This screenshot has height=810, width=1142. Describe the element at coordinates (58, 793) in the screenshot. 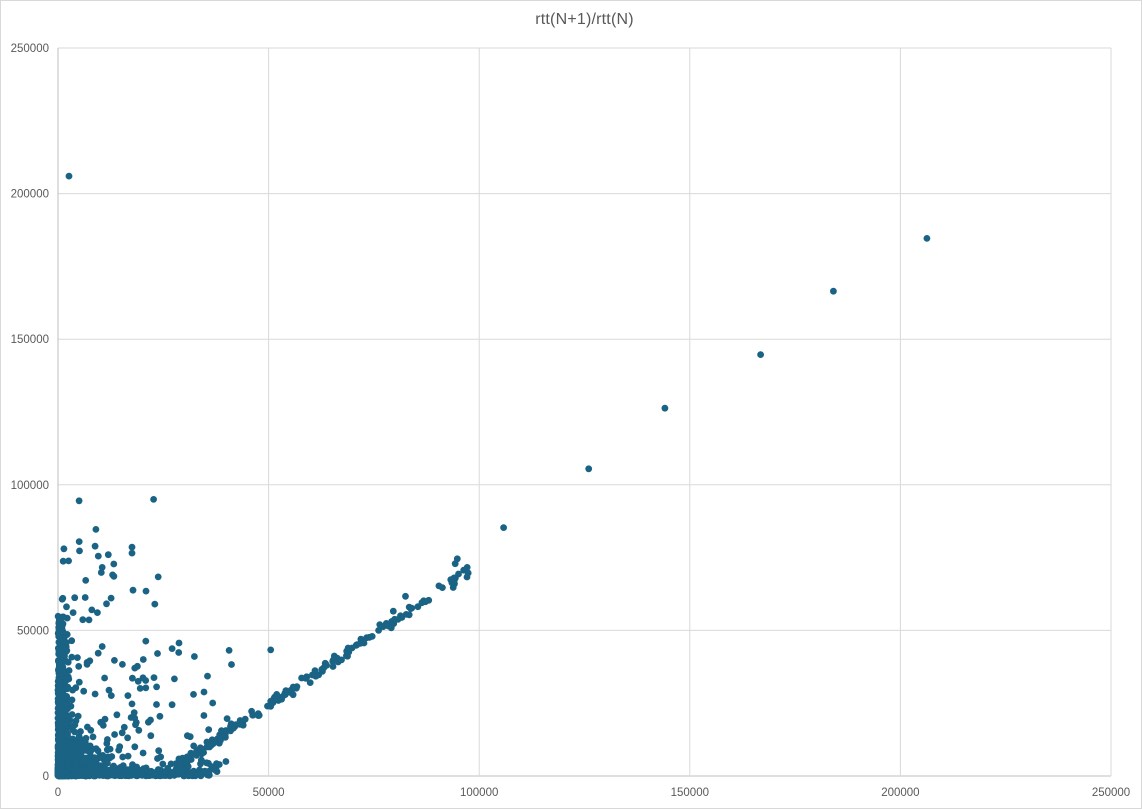

I see `x-tick-label: 0` at that location.